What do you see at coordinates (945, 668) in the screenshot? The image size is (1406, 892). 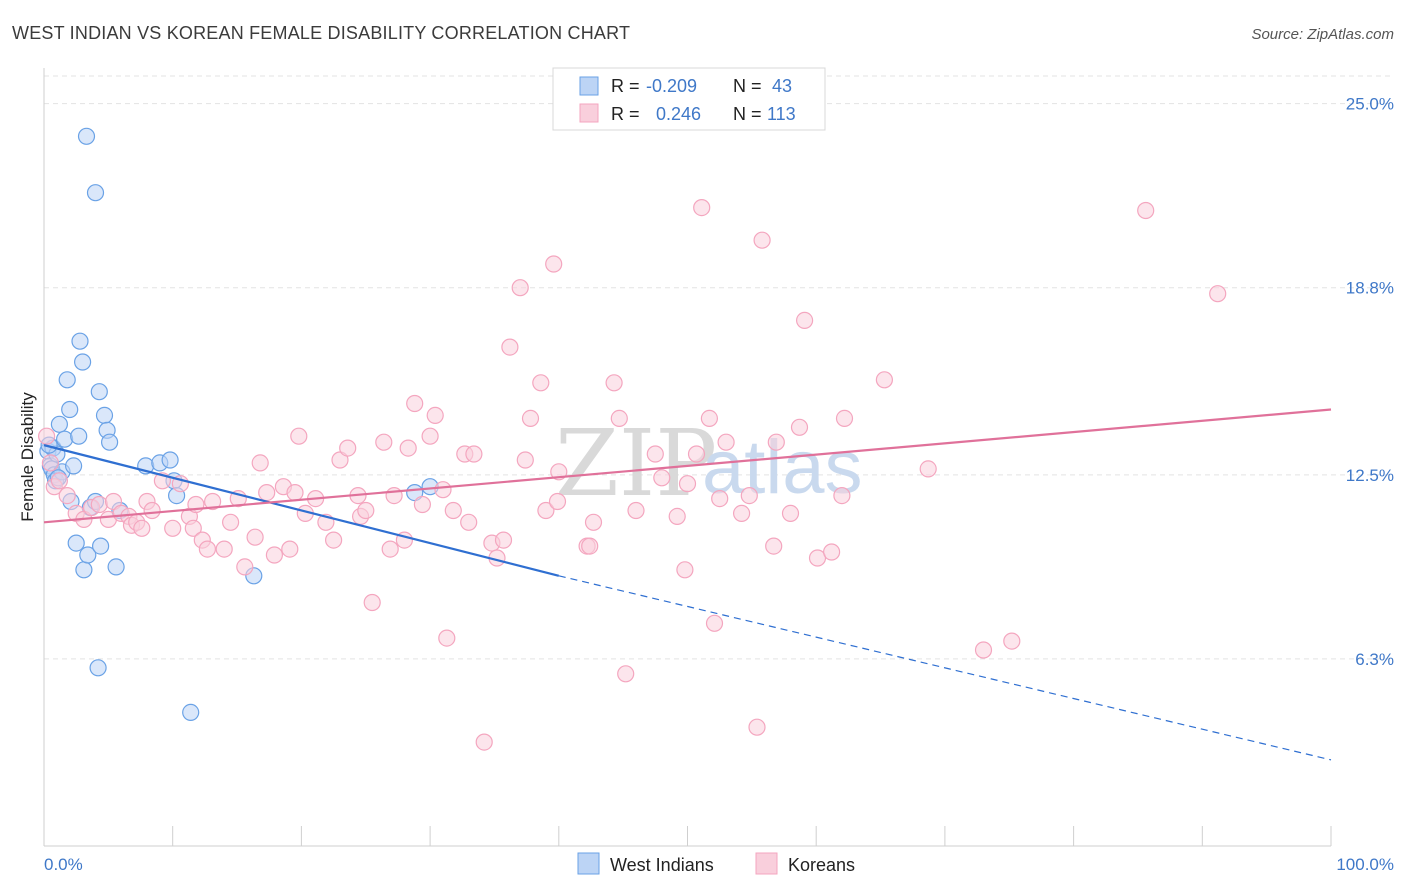 I see `west-indians-trend-extension` at bounding box center [945, 668].